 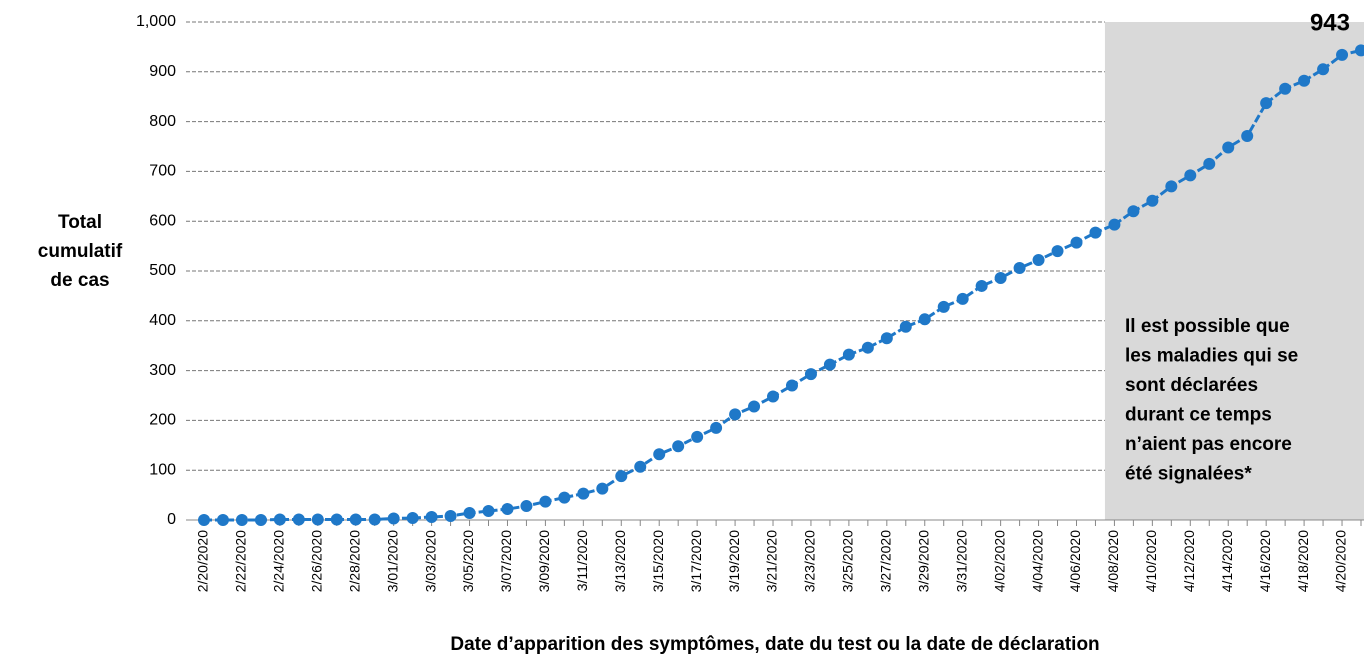 I want to click on y-axis-title: de cas, so click(x=79, y=280).